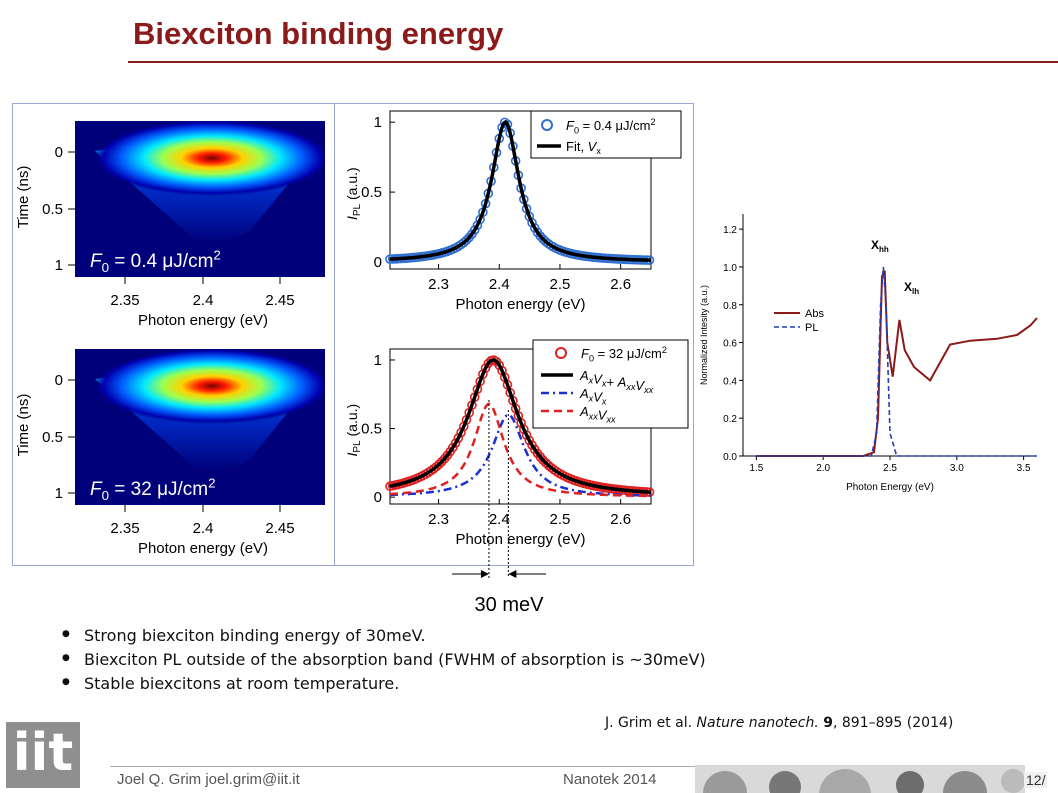  What do you see at coordinates (593, 396) in the screenshot?
I see `legend-label-series: AxVx` at bounding box center [593, 396].